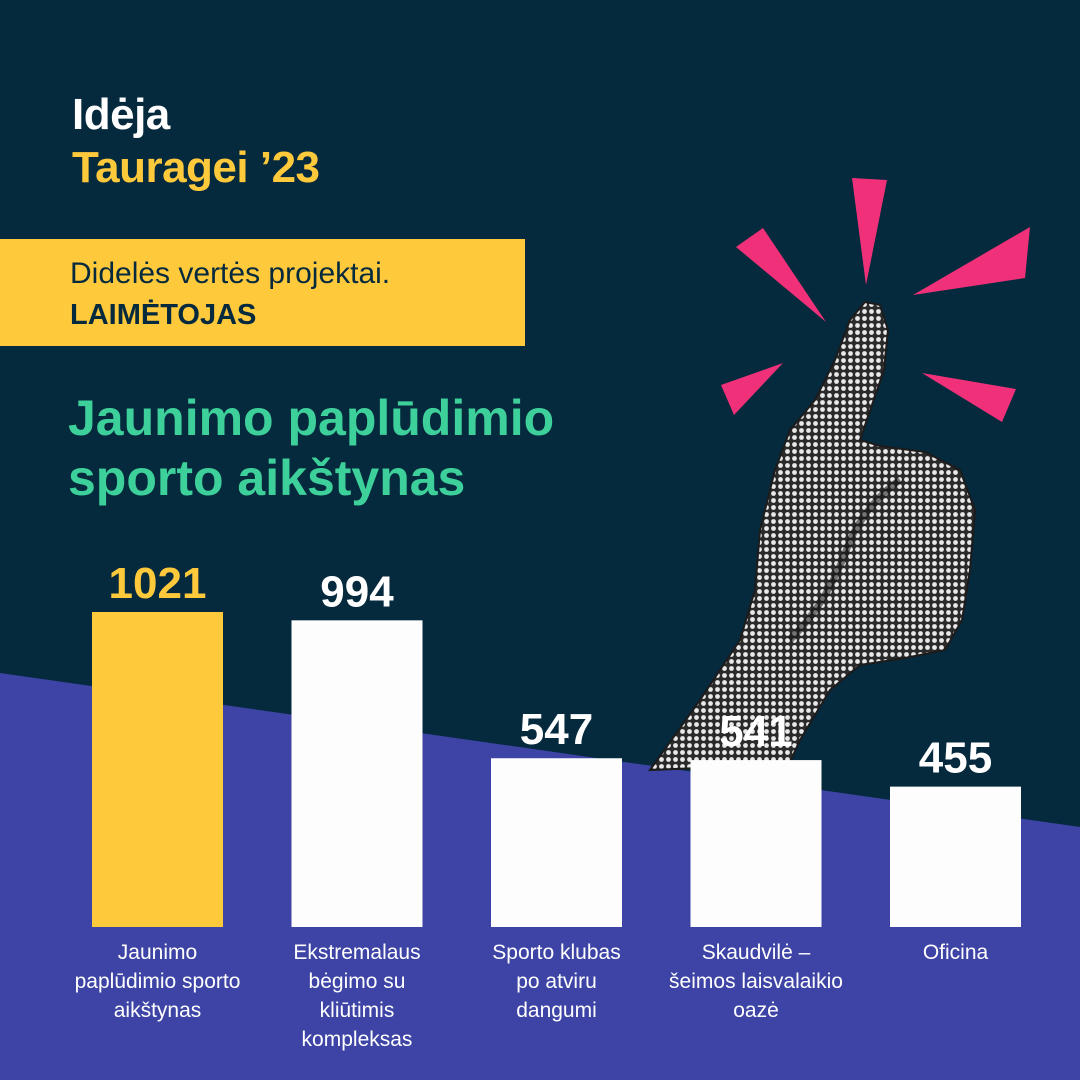 The width and height of the screenshot is (1080, 1080). Describe the element at coordinates (756, 952) in the screenshot. I see `category-label-line: Skaudvilė –` at that location.